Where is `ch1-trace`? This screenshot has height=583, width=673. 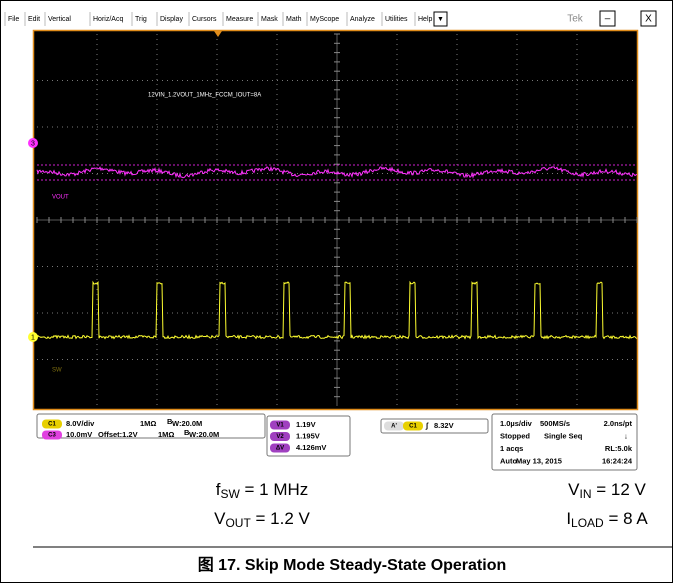 ch1-trace is located at coordinates (337, 310).